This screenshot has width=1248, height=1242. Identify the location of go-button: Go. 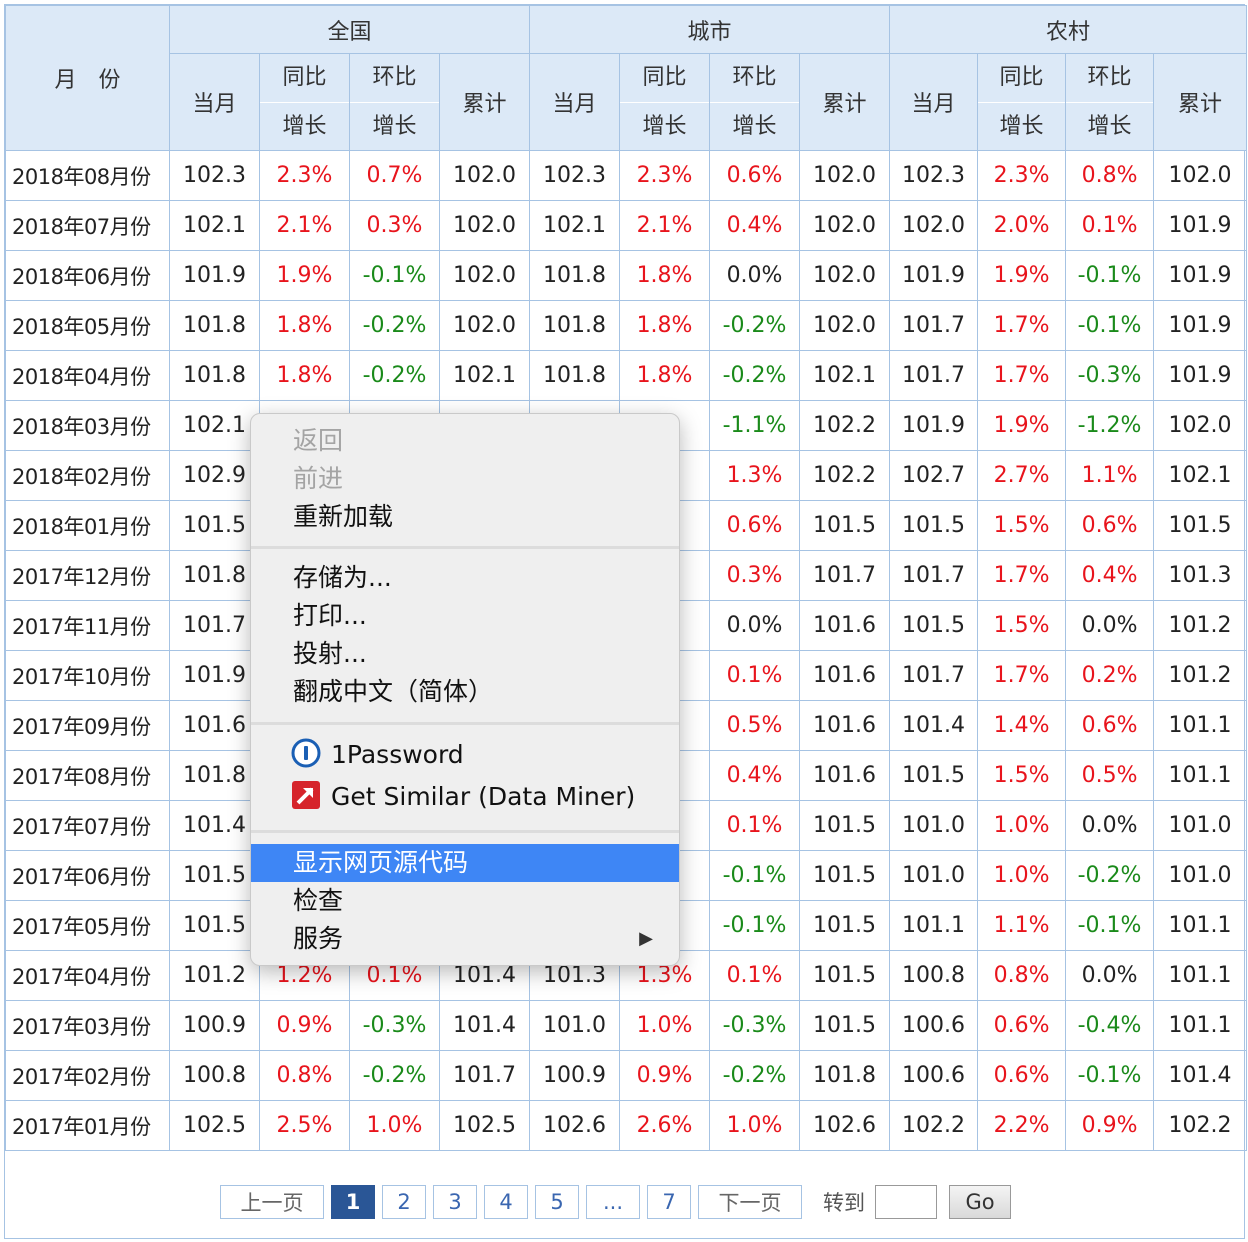
(980, 1202).